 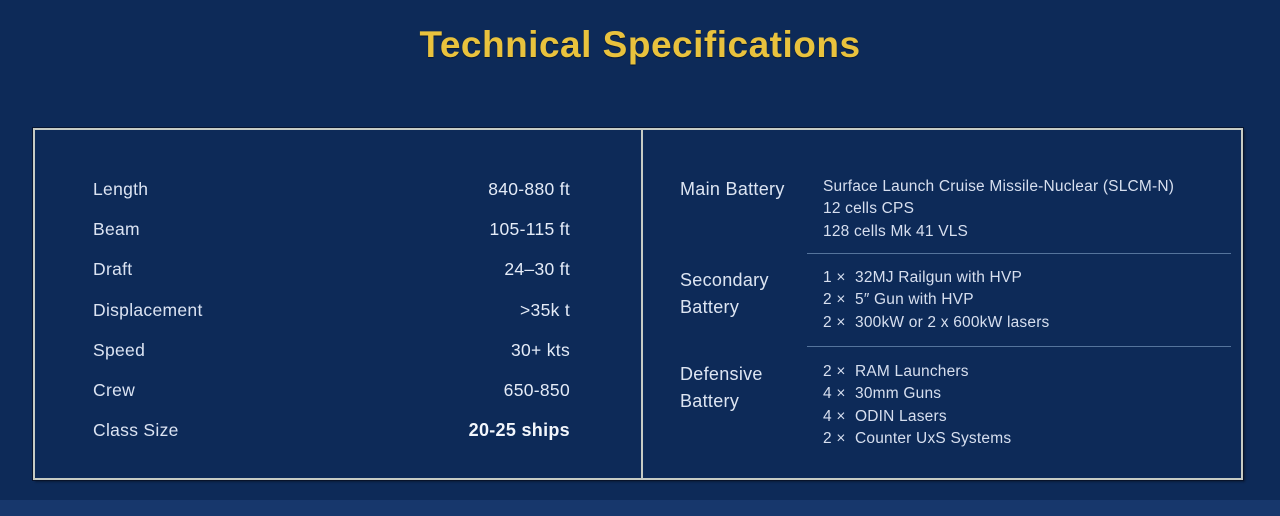 What do you see at coordinates (642, 304) in the screenshot?
I see `column-divider` at bounding box center [642, 304].